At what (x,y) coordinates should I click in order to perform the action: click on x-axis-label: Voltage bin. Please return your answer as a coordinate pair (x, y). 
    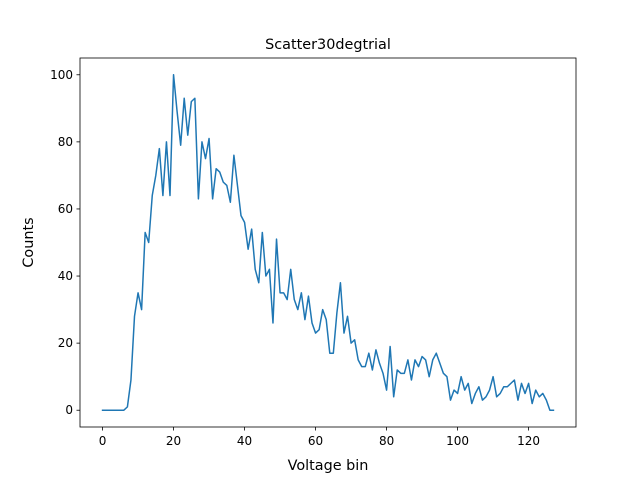
    Looking at the image, I should click on (328, 466).